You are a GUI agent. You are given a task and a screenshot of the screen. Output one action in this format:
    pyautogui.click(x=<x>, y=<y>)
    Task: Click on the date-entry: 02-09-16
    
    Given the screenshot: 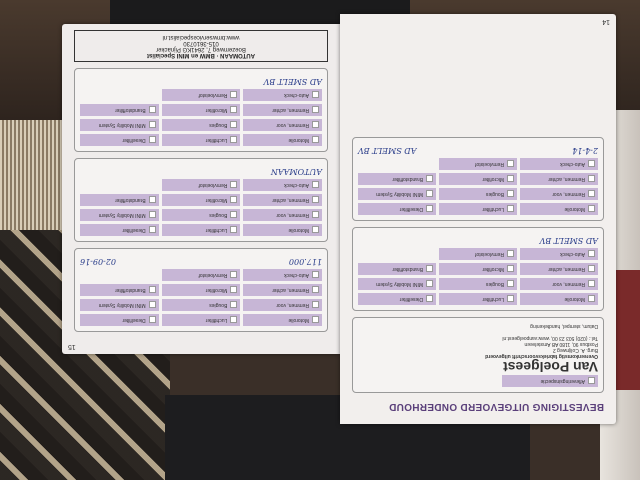 What is the action you would take?
    pyautogui.click(x=98, y=261)
    